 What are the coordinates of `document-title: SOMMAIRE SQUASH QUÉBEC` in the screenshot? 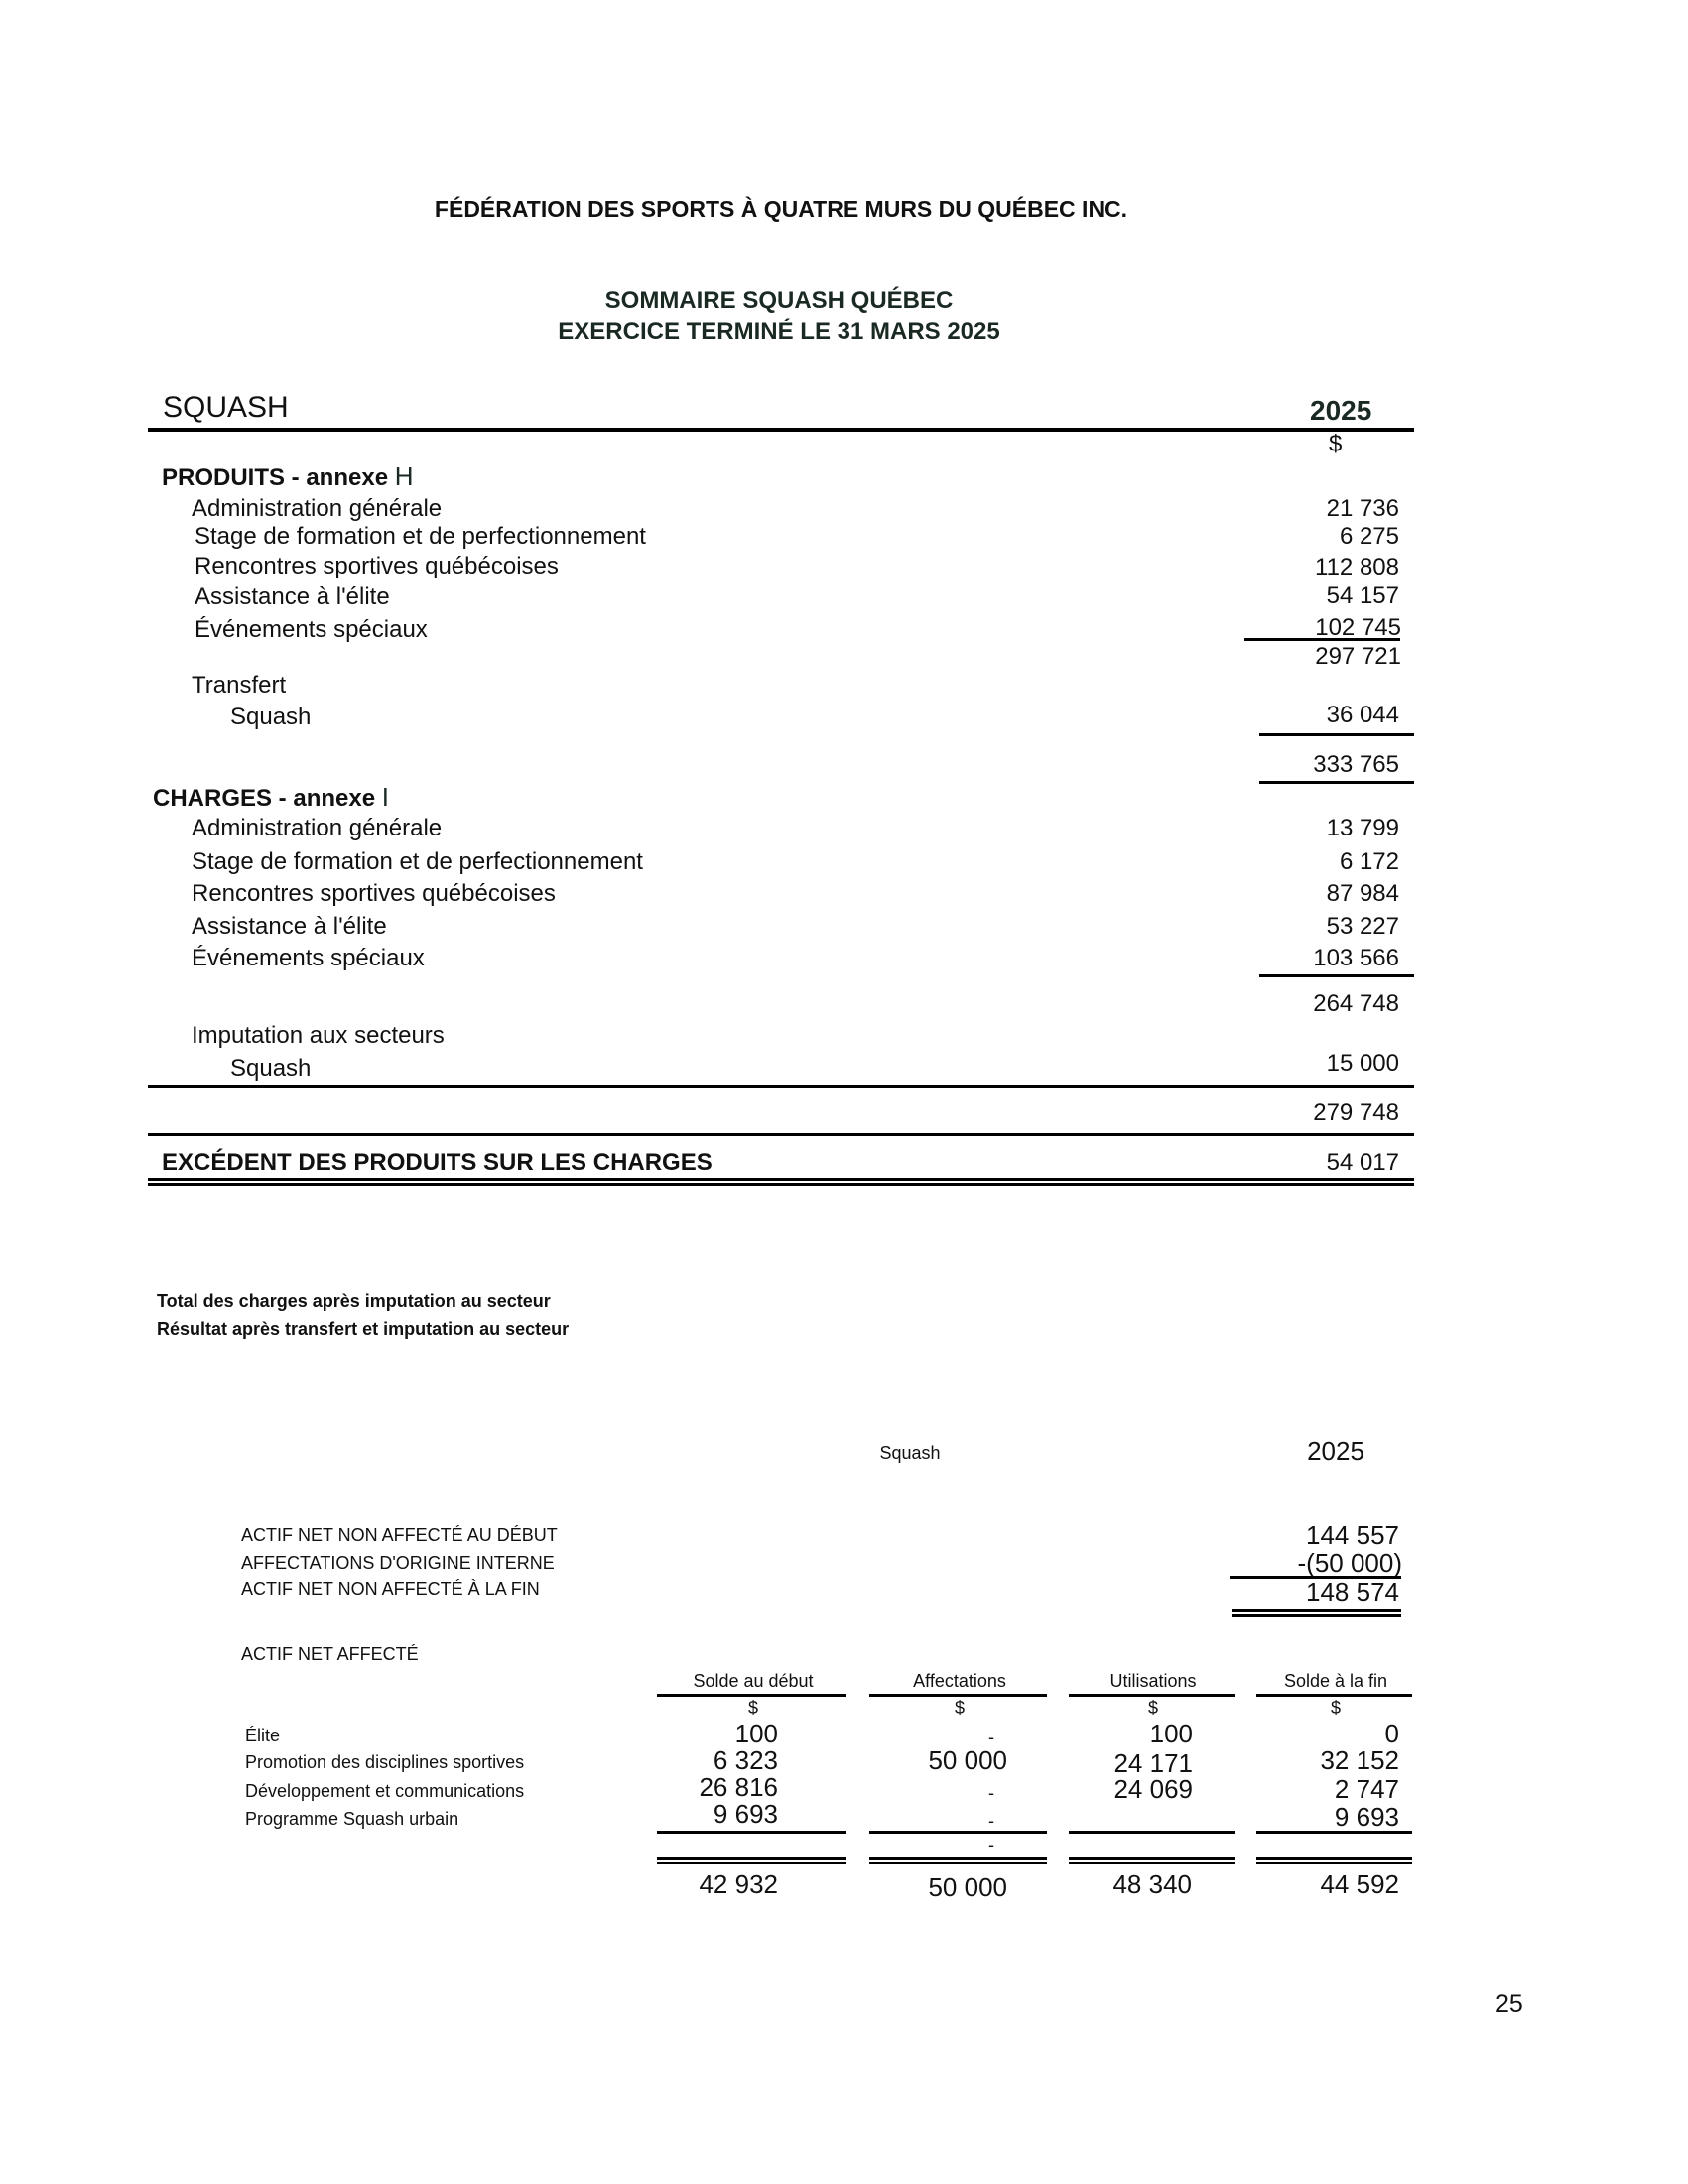 It's located at (779, 300).